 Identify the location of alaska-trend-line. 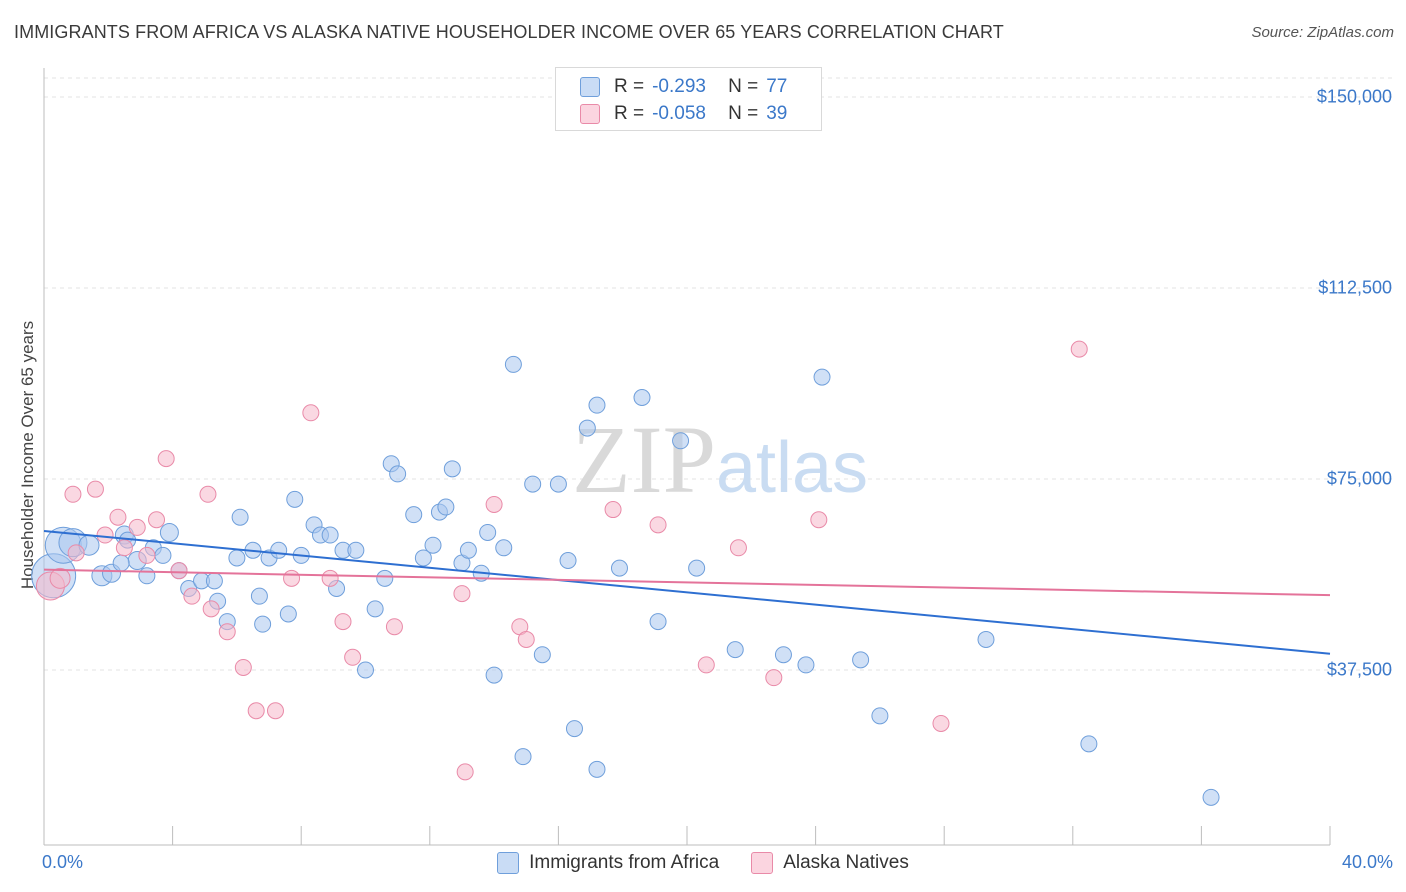
(687, 582).